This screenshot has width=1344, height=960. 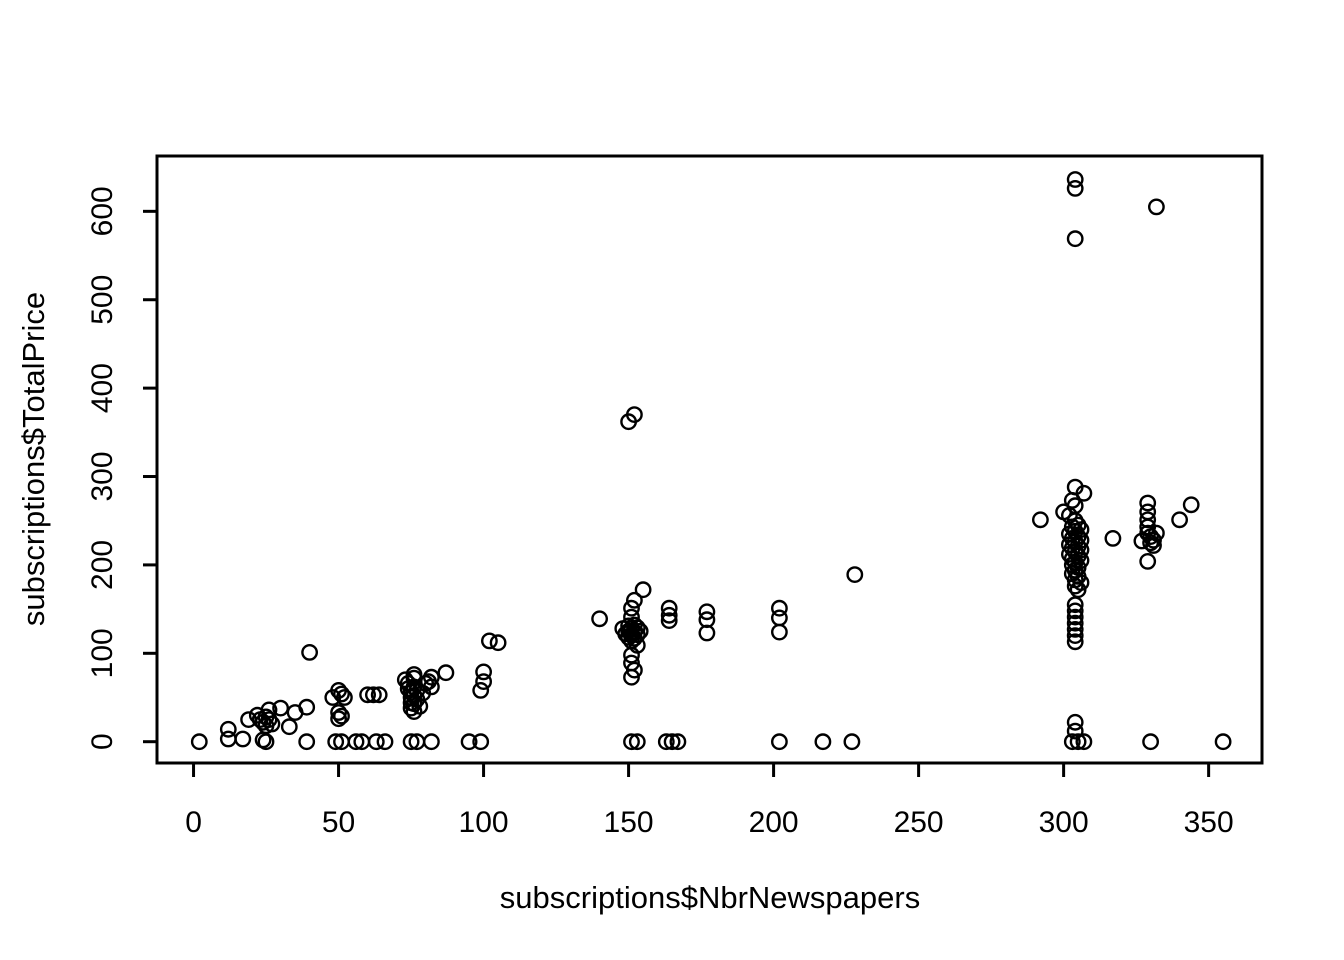 What do you see at coordinates (102, 653) in the screenshot?
I see `y-tick-label: 100` at bounding box center [102, 653].